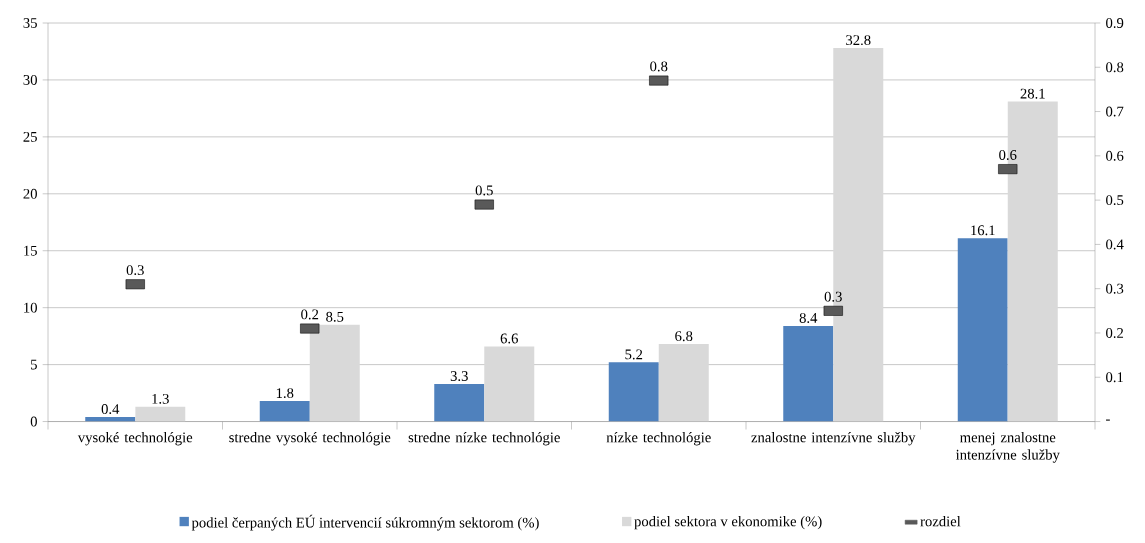 The height and width of the screenshot is (543, 1145). I want to click on legend-label: podiel čerpaných EÚ intervencií súkromným sektorom (%), so click(365, 522).